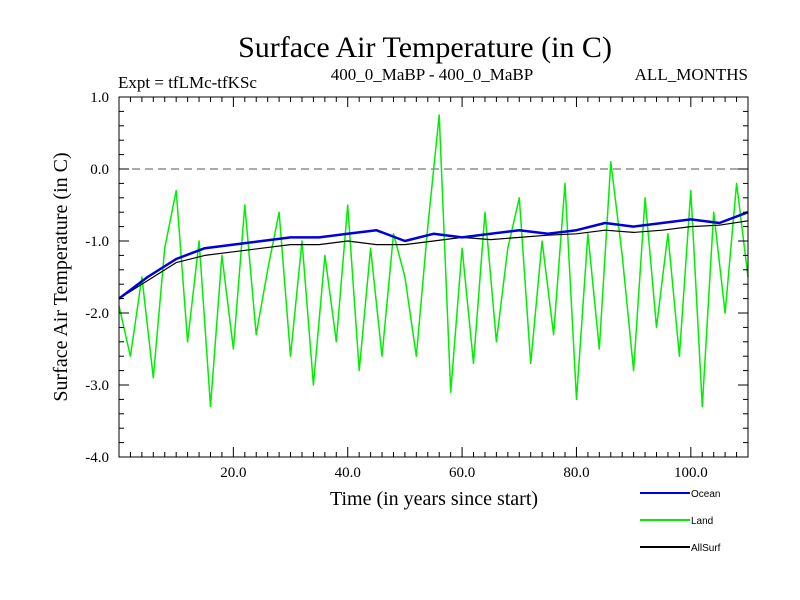 Image resolution: width=800 pixels, height=600 pixels. I want to click on period-label: 400_0_MaBP - 400_0_MaBP, so click(432, 74).